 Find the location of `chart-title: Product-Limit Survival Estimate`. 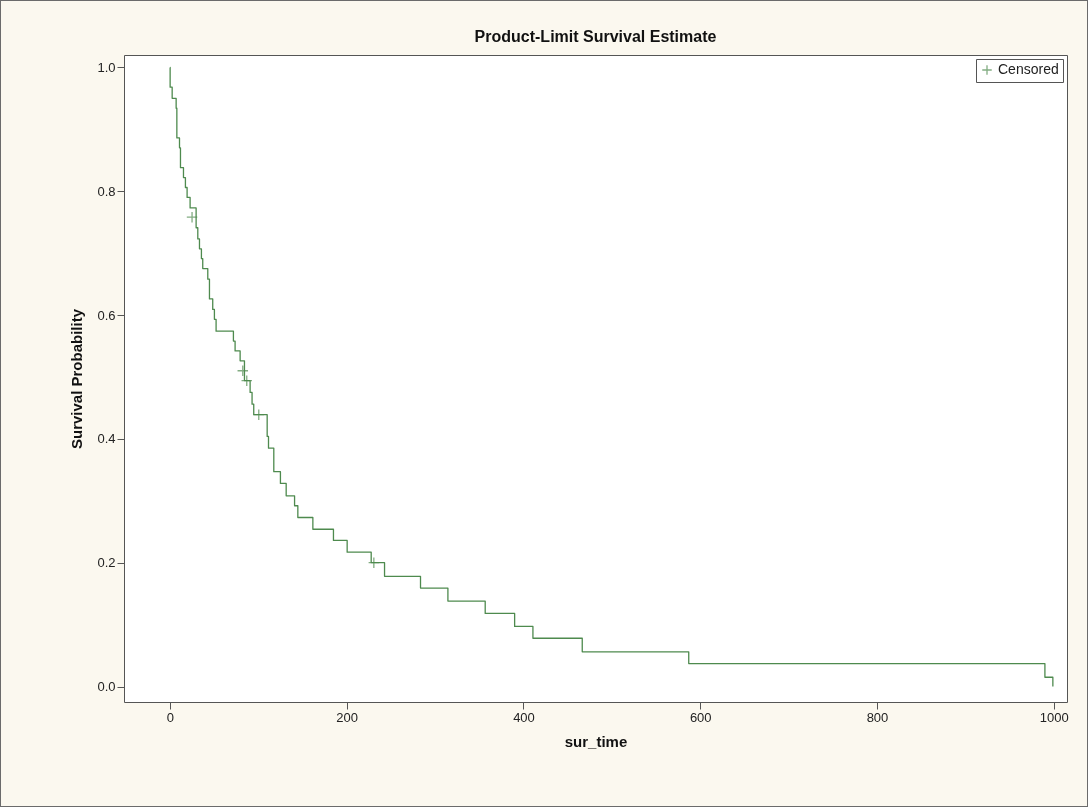

chart-title: Product-Limit Survival Estimate is located at coordinates (595, 36).